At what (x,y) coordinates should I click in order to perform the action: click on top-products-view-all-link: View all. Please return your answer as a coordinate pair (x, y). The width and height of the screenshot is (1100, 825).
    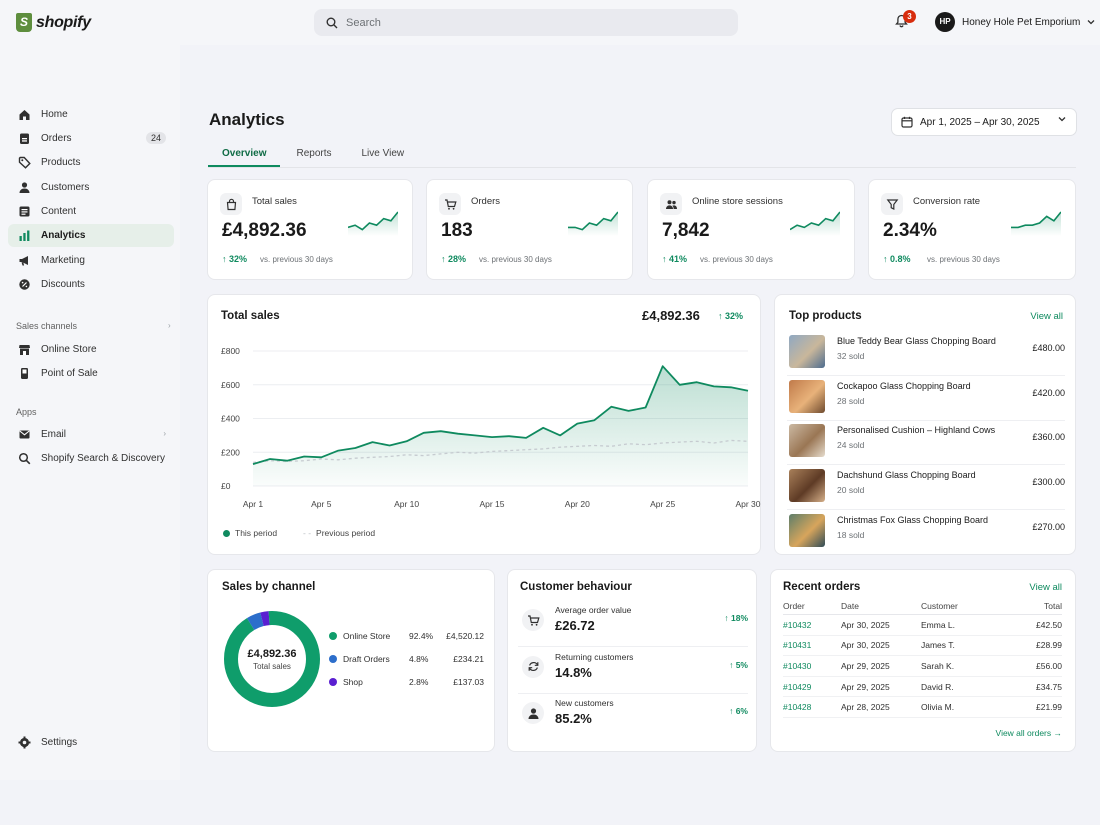
    Looking at the image, I should click on (1046, 316).